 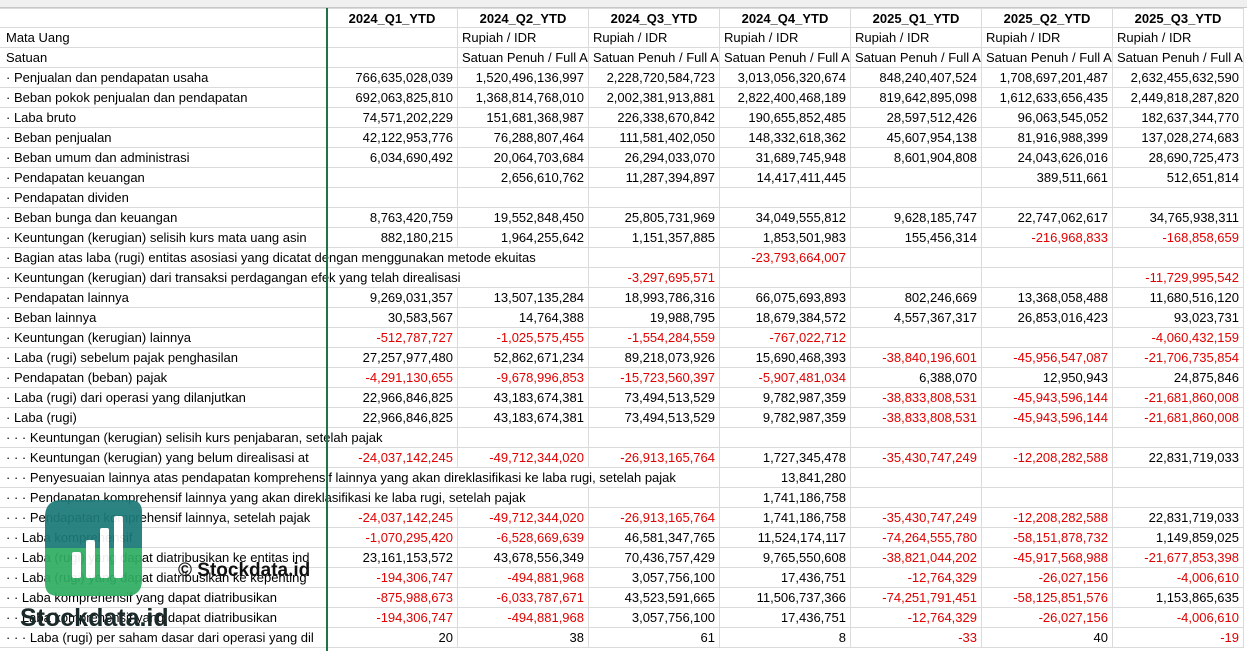 I want to click on value-cell: -12,208,282,588, so click(x=1047, y=458).